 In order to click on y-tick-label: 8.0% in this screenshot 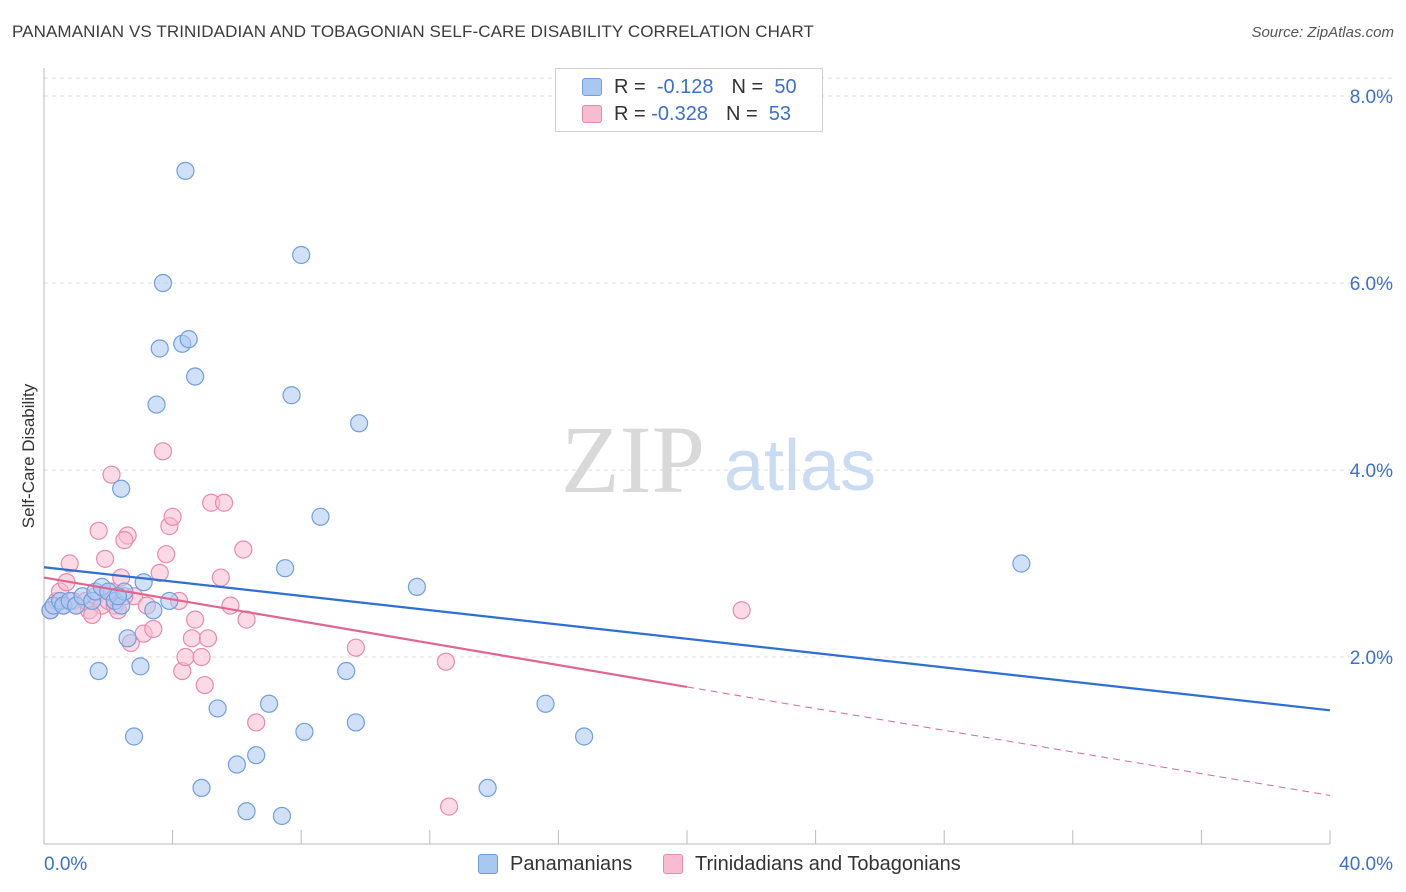, I will do `click(1371, 97)`.